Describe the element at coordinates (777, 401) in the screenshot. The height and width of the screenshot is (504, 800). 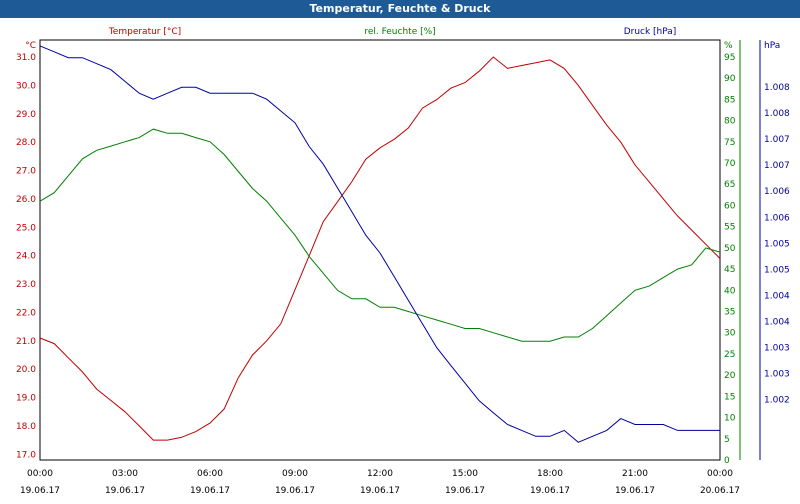
I see `pressure-tick-label: 1.002` at that location.